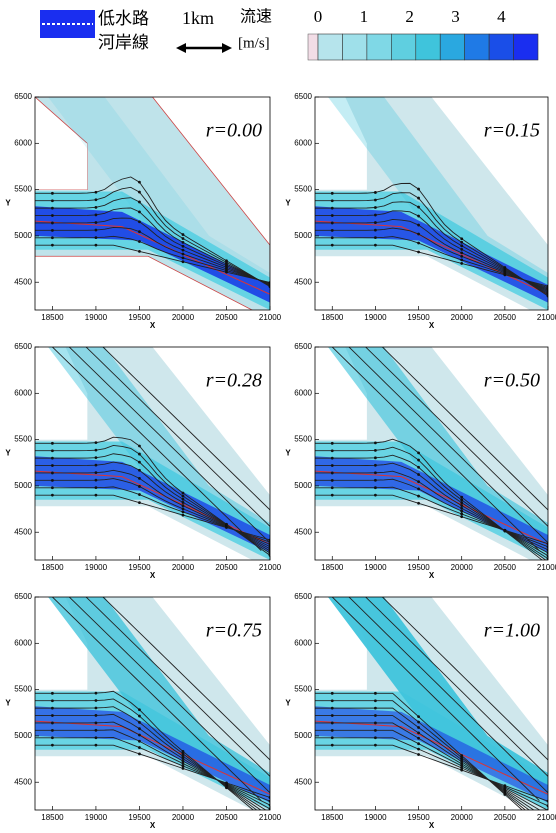  I want to click on diagonal-flow, so click(159, 197).